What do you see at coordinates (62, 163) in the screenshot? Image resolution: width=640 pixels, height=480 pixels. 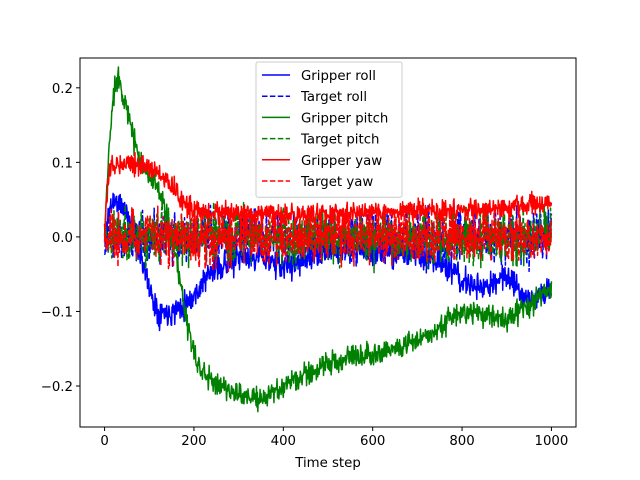 I see `y-tick-label: 0.1` at bounding box center [62, 163].